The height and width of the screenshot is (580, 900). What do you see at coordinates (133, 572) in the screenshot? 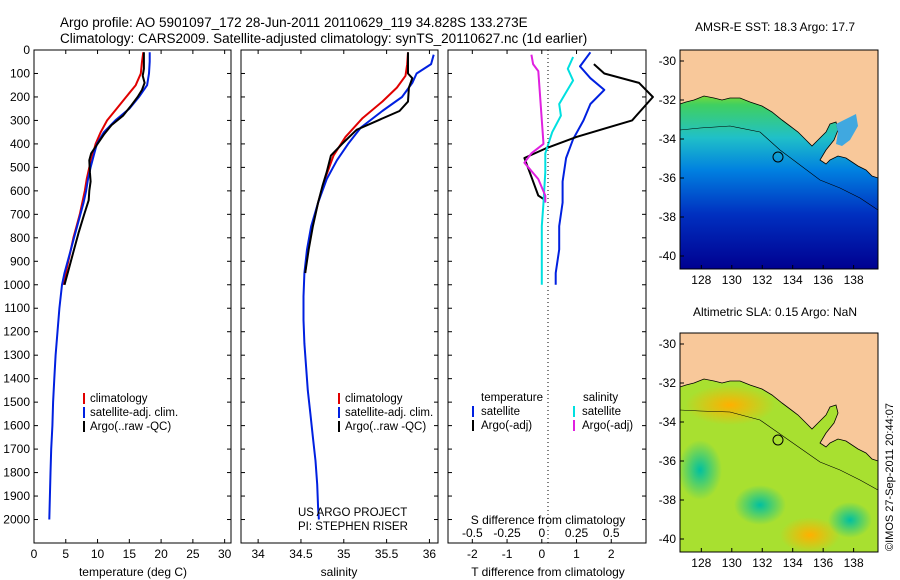
I see `temperature-xlabel: temperature (deg C)` at bounding box center [133, 572].